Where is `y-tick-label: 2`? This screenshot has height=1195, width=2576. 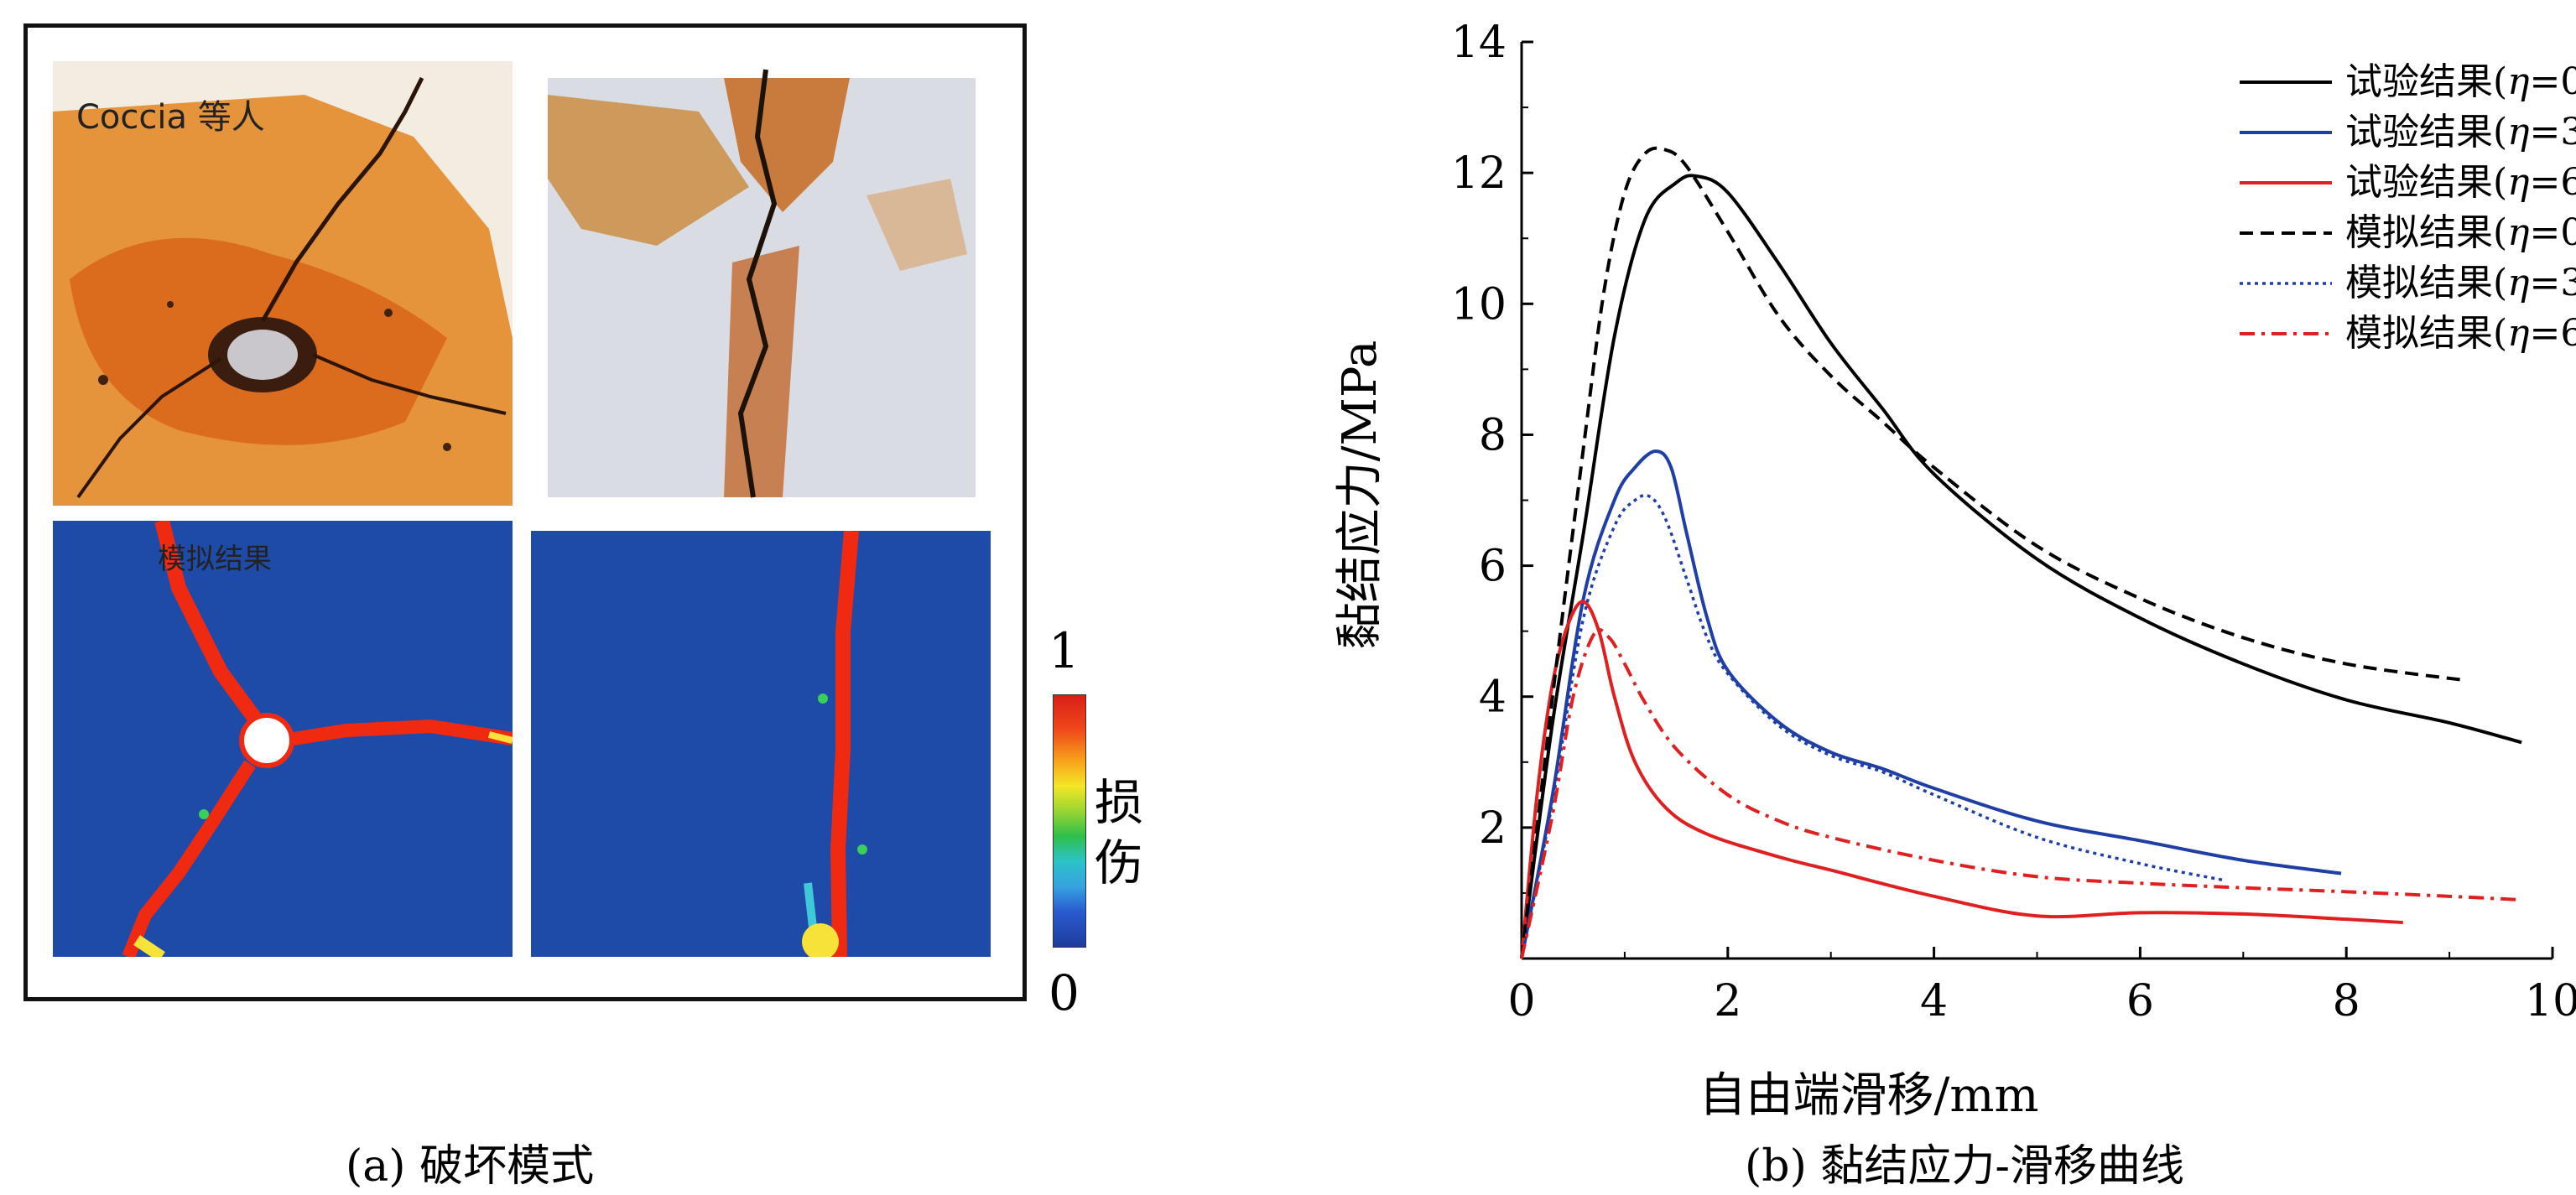 y-tick-label: 2 is located at coordinates (1493, 828).